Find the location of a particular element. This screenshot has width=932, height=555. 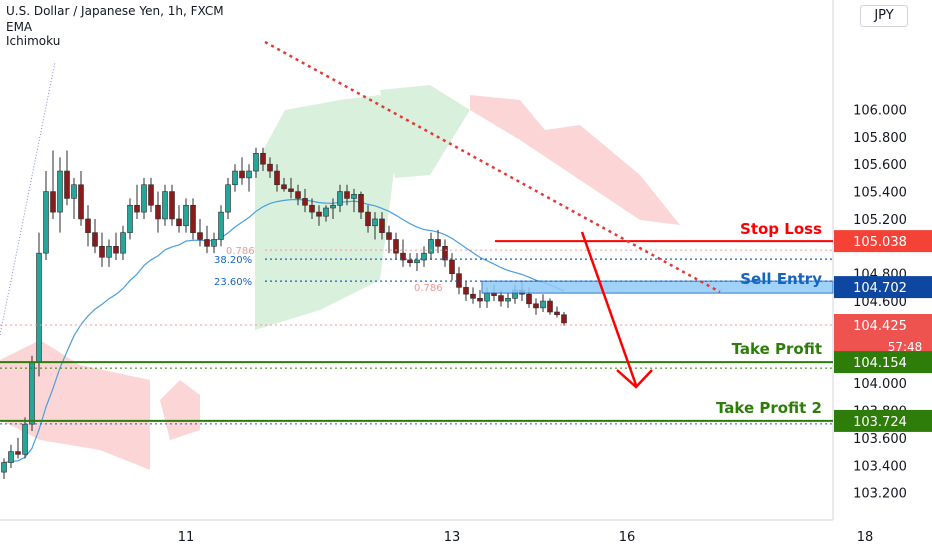

price-axis-label: 105.200 is located at coordinates (880, 220).